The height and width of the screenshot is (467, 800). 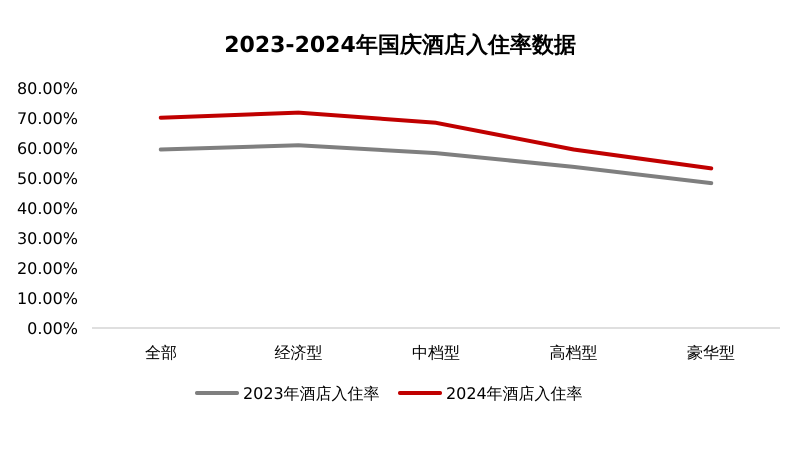 I want to click on x-tick-label: 豪华型, so click(x=711, y=352).